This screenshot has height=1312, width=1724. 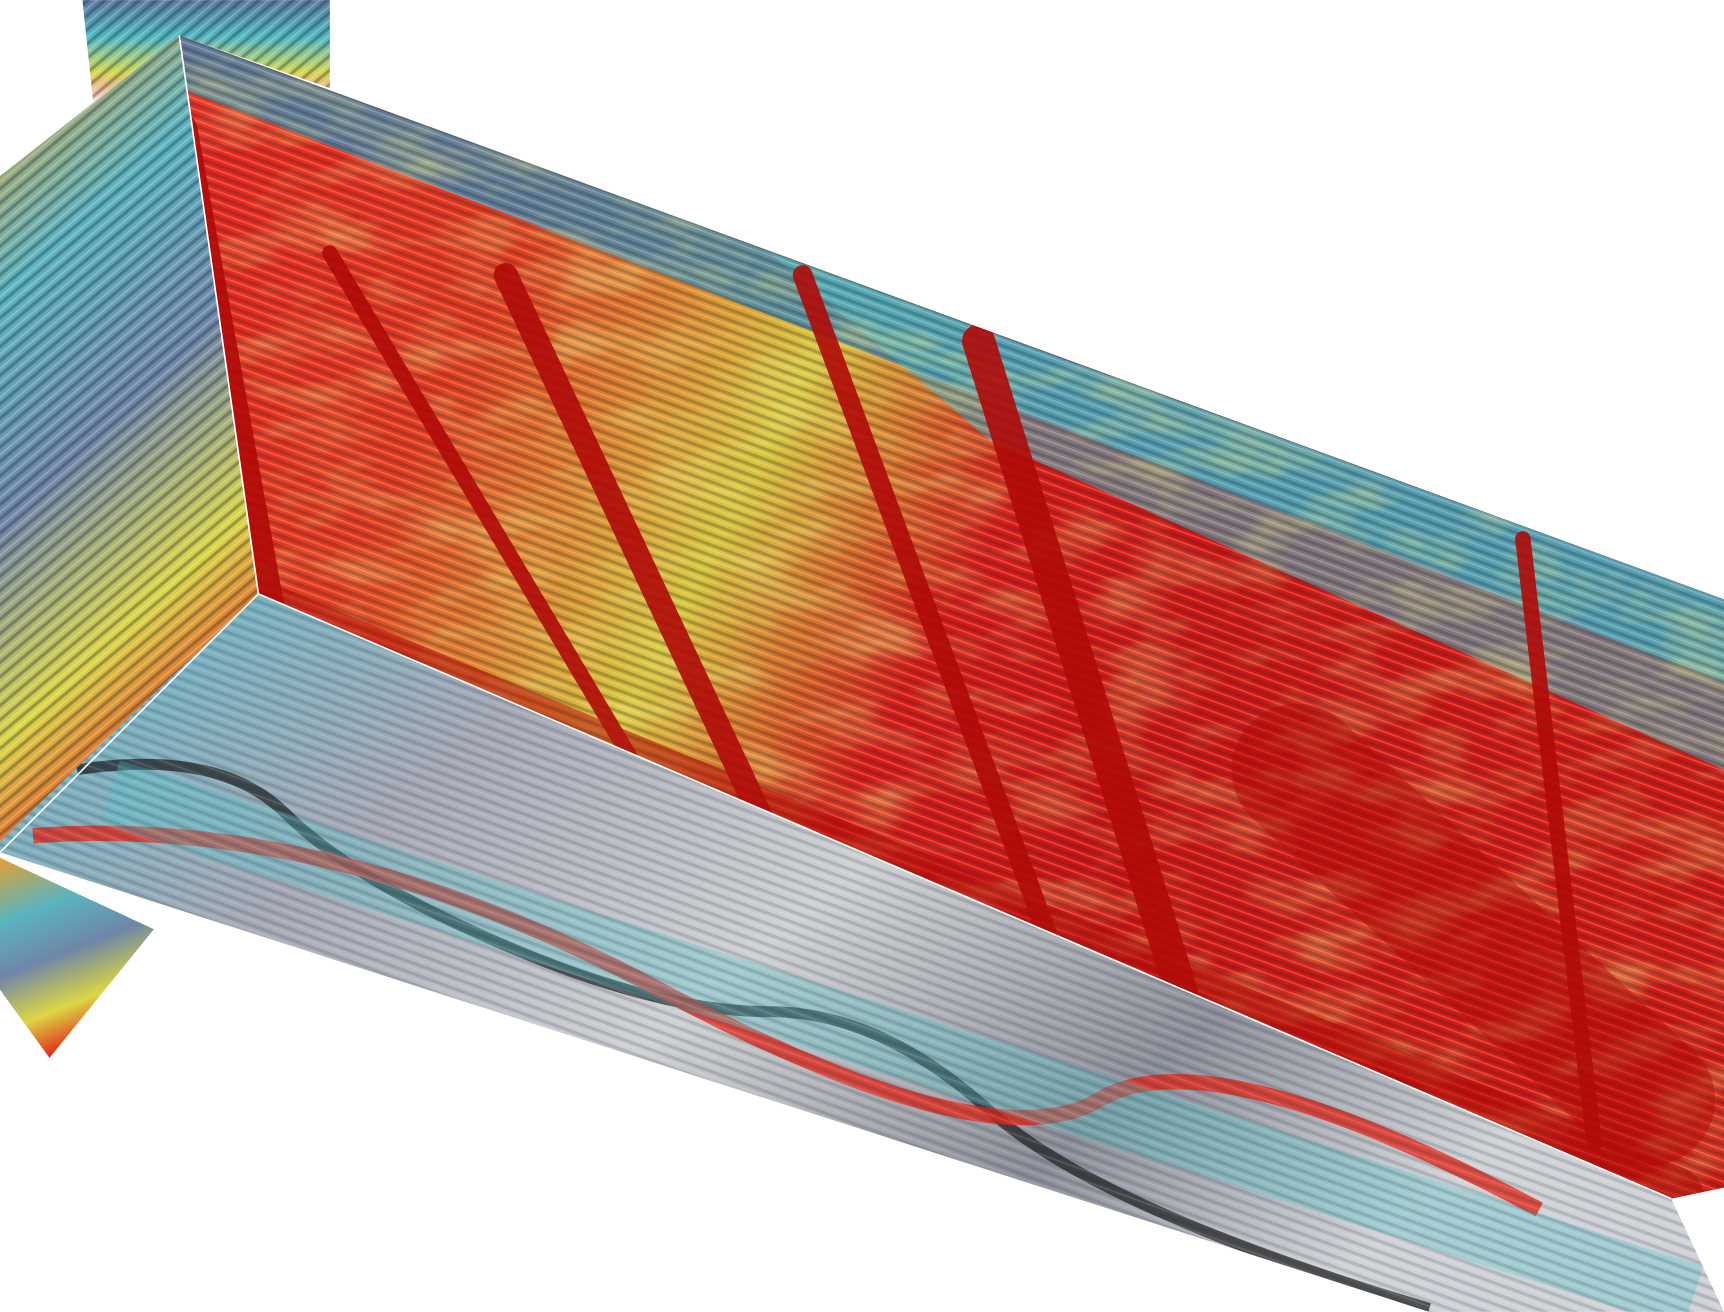 I want to click on back-panel-texture, so click(x=206, y=52).